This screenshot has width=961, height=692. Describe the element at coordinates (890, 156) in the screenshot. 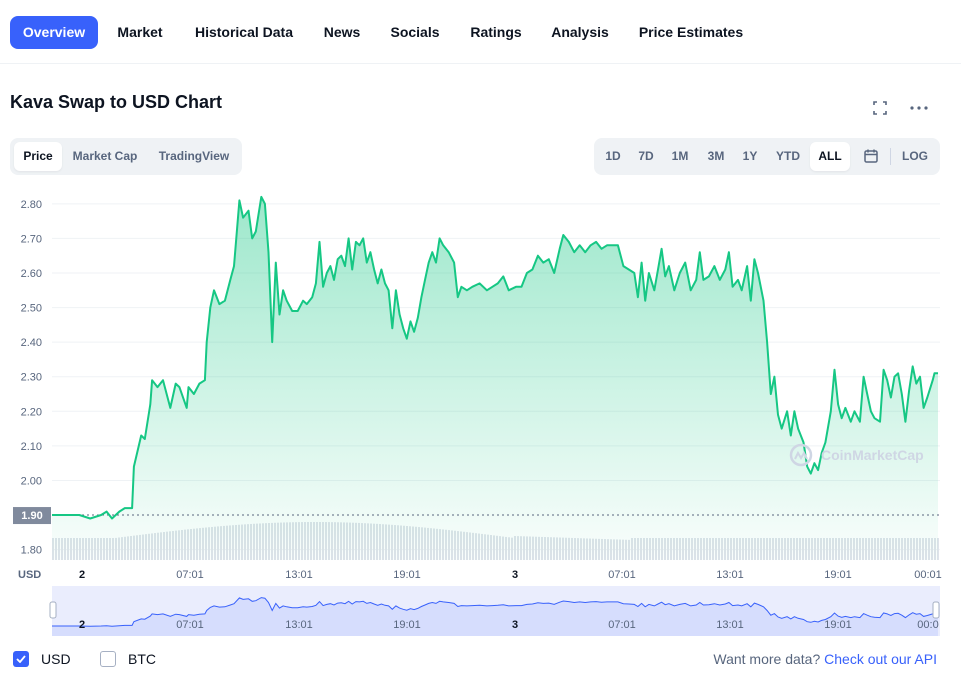

I see `divider` at that location.